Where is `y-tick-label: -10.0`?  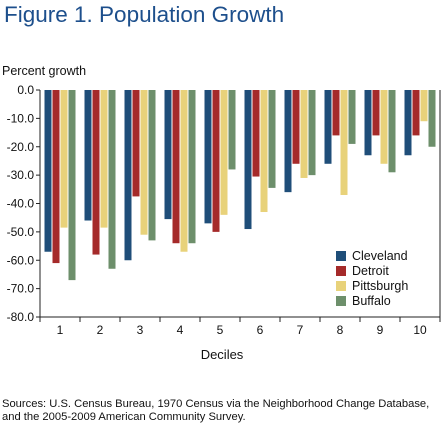 y-tick-label: -10.0 is located at coordinates (21, 118).